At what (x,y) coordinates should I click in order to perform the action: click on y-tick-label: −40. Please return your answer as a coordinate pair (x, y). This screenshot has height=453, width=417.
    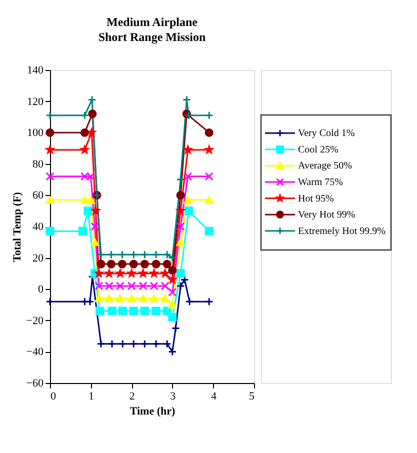
    Looking at the image, I should click on (35, 352).